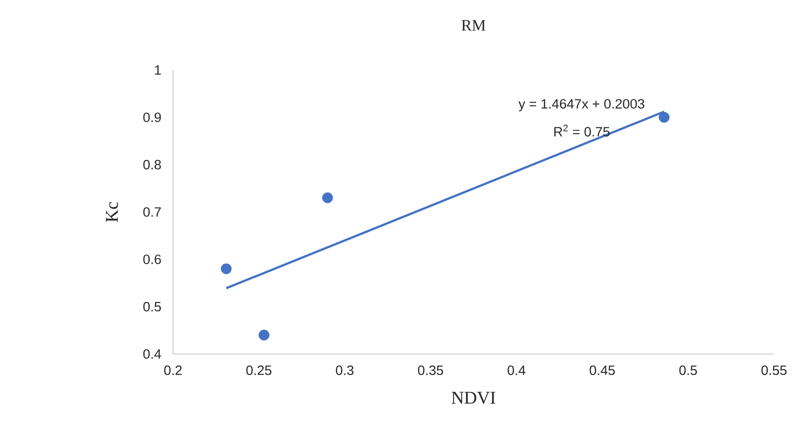 This screenshot has height=440, width=801. What do you see at coordinates (152, 354) in the screenshot?
I see `y-tick-label: 0.4` at bounding box center [152, 354].